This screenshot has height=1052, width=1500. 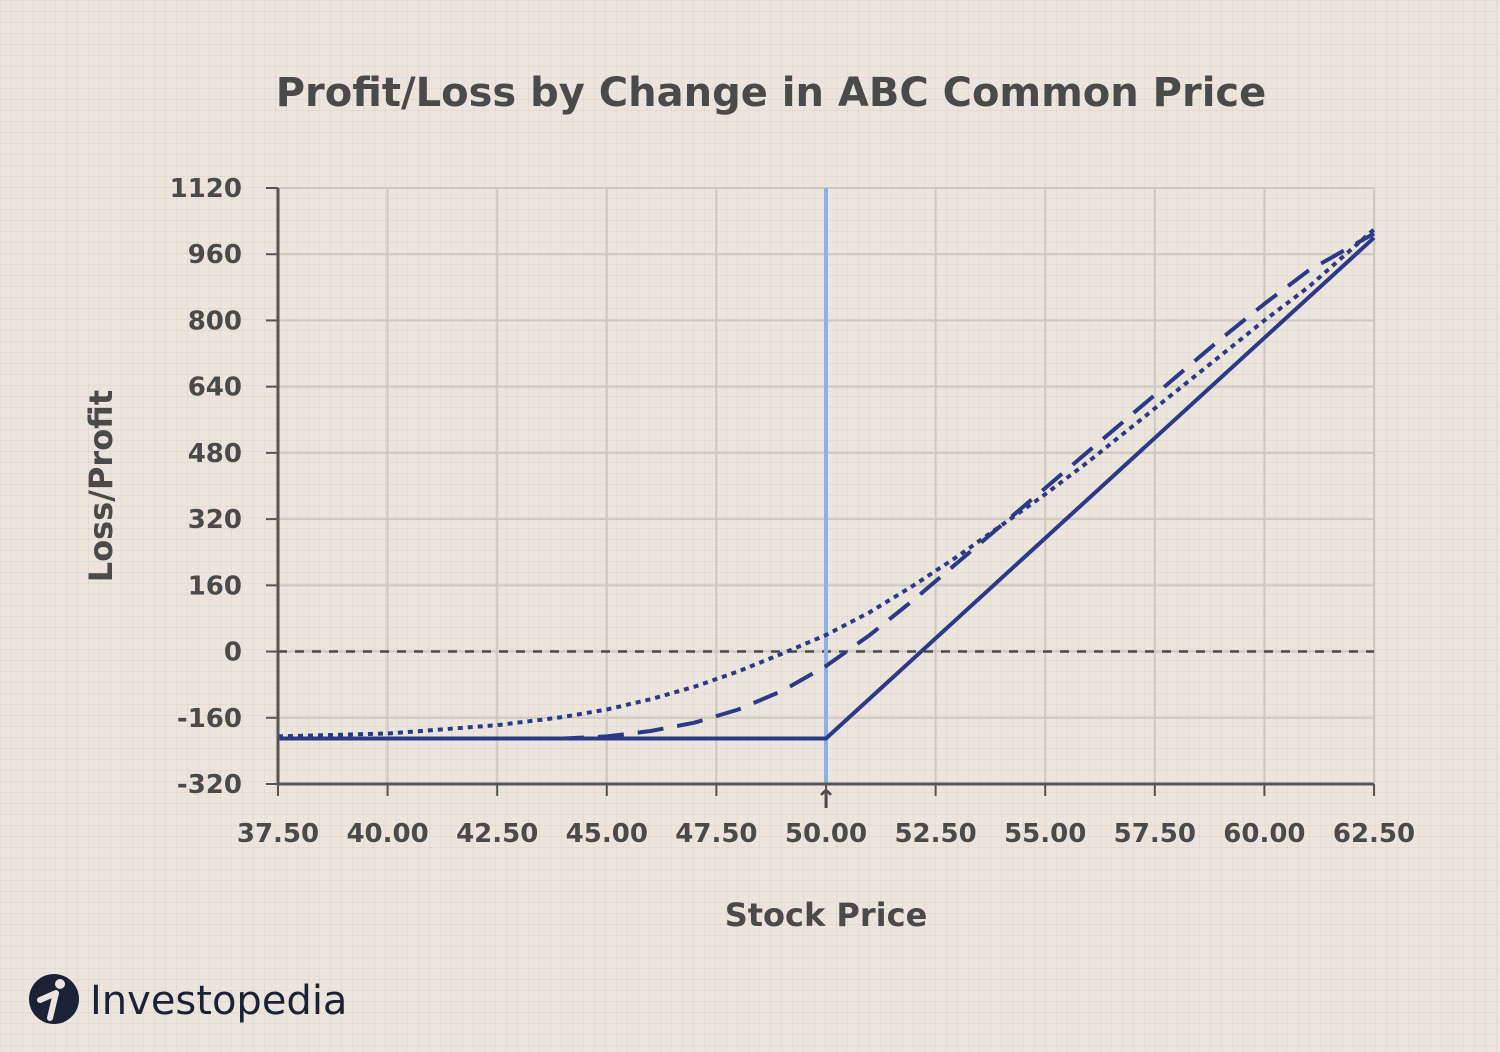 I want to click on x-axis-label: Stock Price, so click(x=826, y=915).